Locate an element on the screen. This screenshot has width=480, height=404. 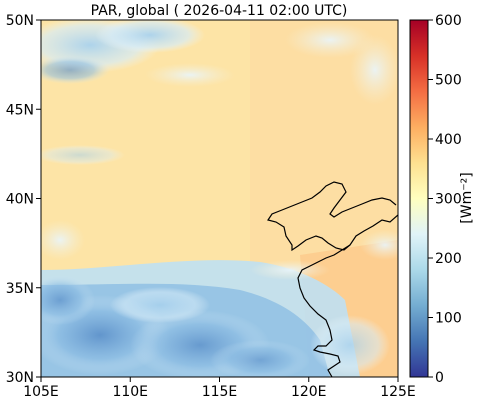
y-tick-label: 40N is located at coordinates (20, 200).